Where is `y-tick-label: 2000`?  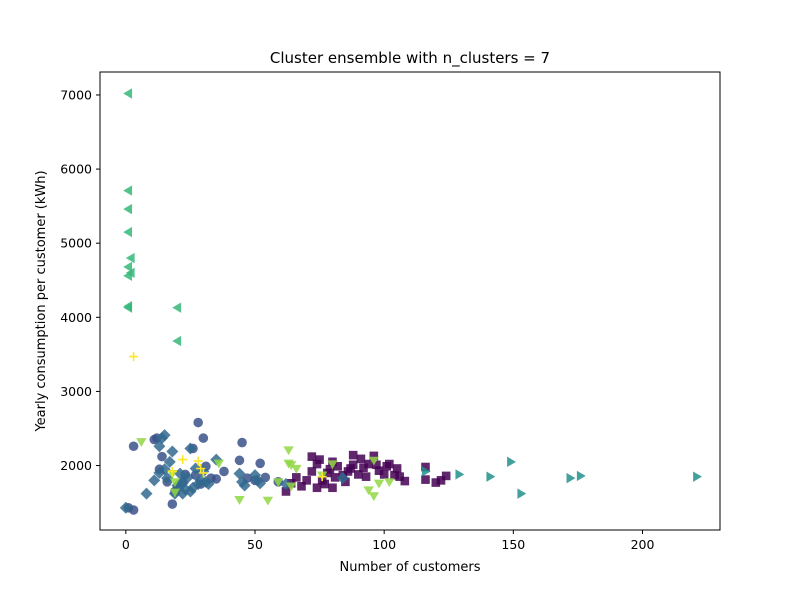 y-tick-label: 2000 is located at coordinates (76, 465).